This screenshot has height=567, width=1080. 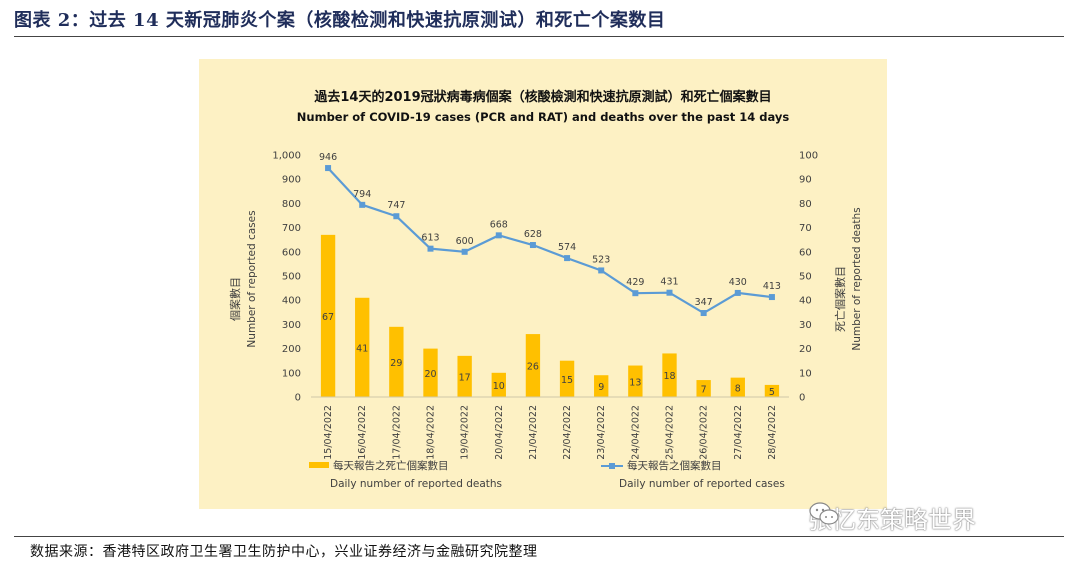 What do you see at coordinates (416, 484) in the screenshot?
I see `legend-bar-label-en: Daily number of reported deaths` at bounding box center [416, 484].